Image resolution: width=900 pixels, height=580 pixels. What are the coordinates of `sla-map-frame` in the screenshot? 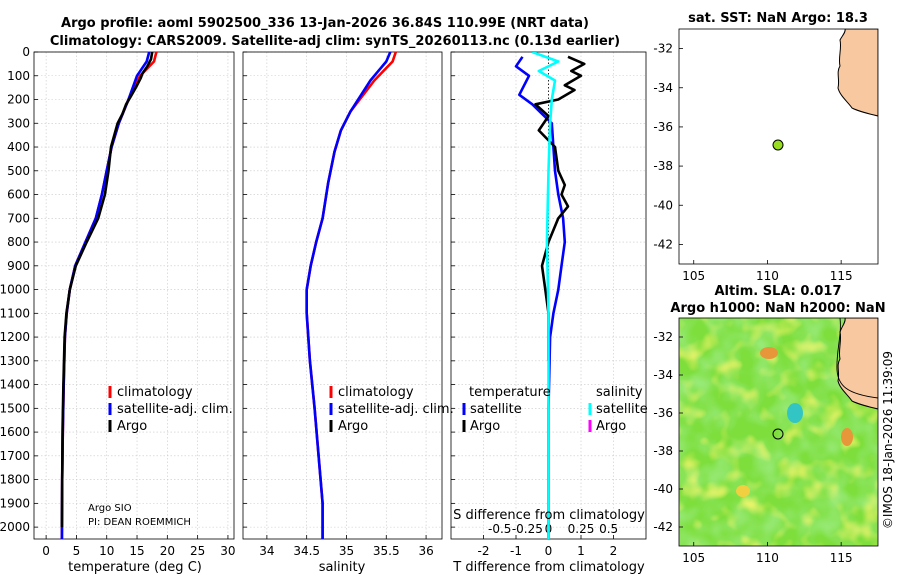 It's located at (778, 432).